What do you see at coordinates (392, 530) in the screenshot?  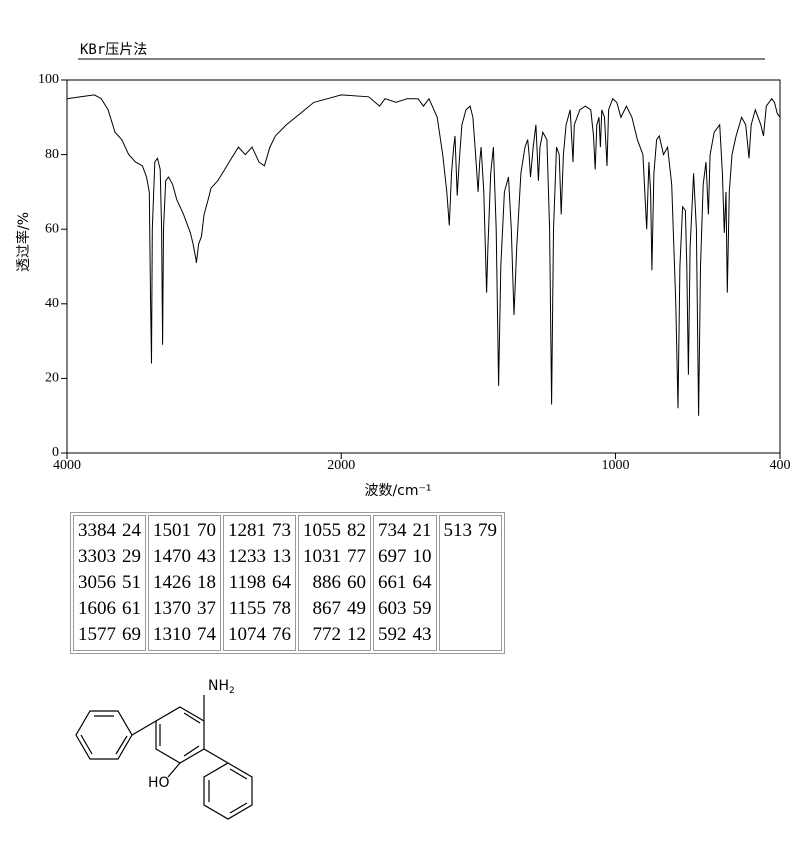 I see `wavenumber: 734` at bounding box center [392, 530].